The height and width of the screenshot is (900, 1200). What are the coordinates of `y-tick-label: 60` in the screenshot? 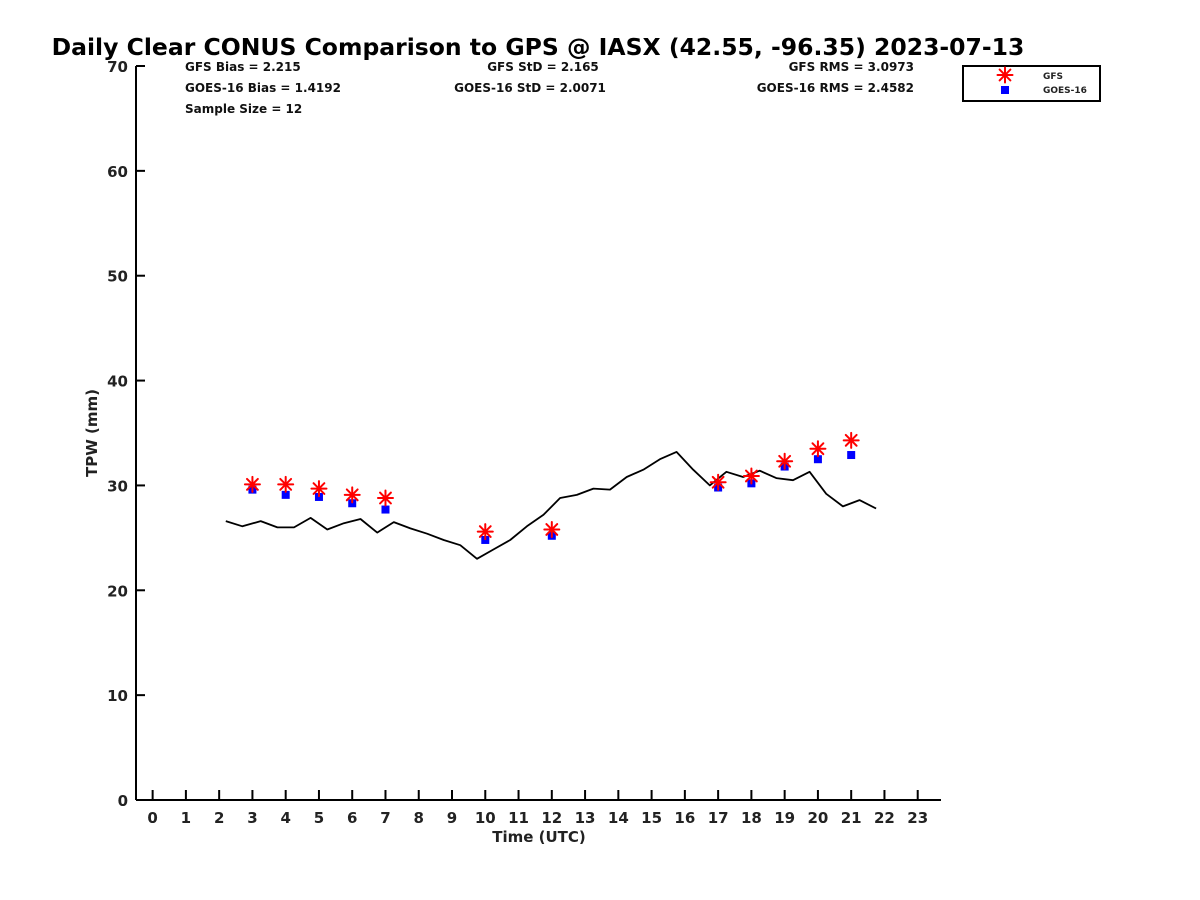 It's located at (117, 172).